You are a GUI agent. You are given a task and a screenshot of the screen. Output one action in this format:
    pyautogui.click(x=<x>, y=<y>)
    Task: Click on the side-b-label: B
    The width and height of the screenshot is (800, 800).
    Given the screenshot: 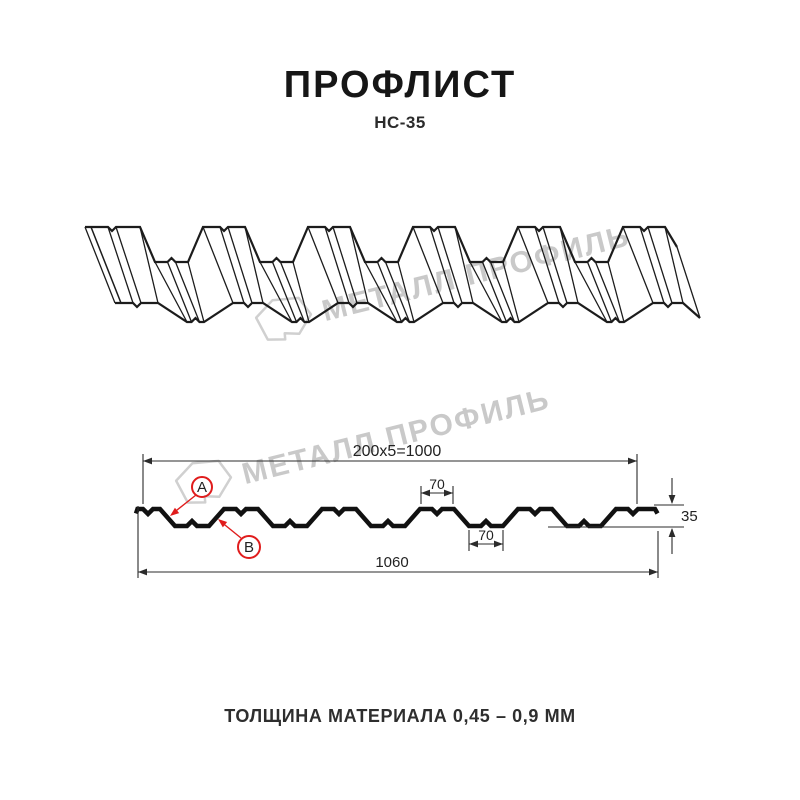 What is the action you would take?
    pyautogui.click(x=249, y=547)
    